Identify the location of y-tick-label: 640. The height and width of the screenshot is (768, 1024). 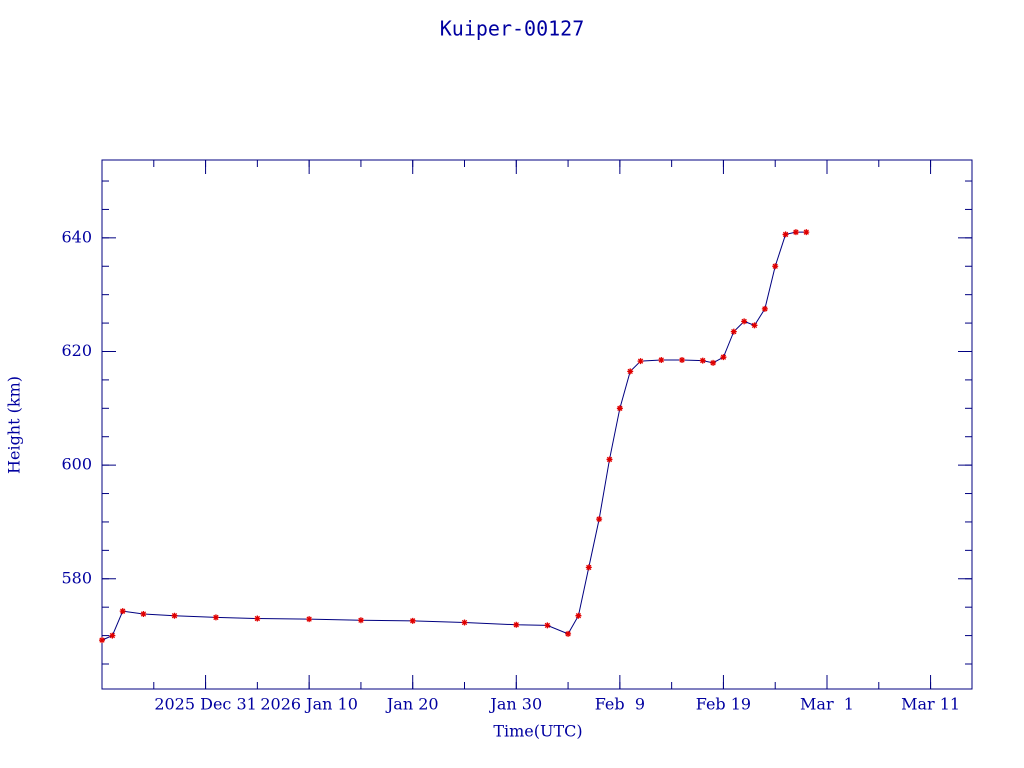
(76, 236).